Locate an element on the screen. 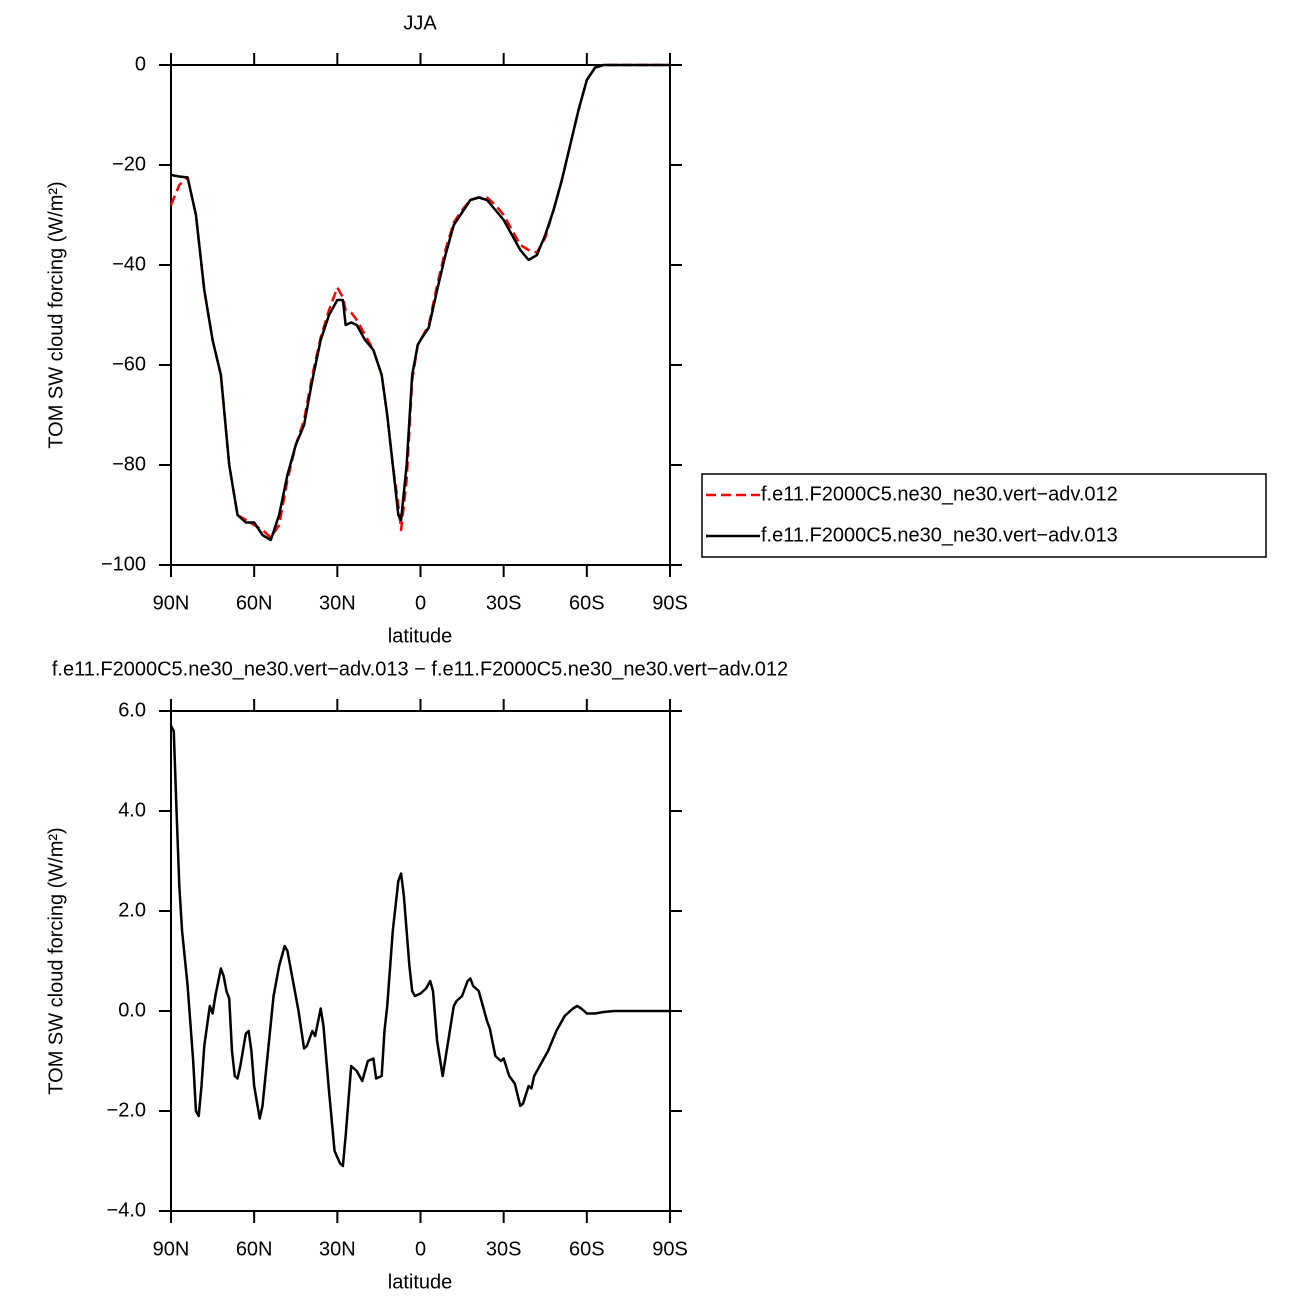 The width and height of the screenshot is (1306, 1303). y-tick-label: 2.0 is located at coordinates (132, 910).